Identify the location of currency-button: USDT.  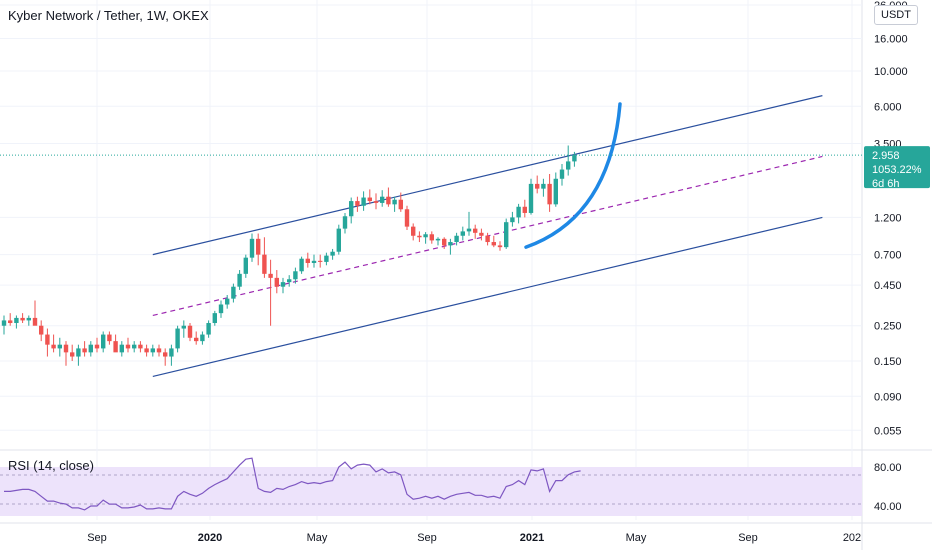
(896, 15).